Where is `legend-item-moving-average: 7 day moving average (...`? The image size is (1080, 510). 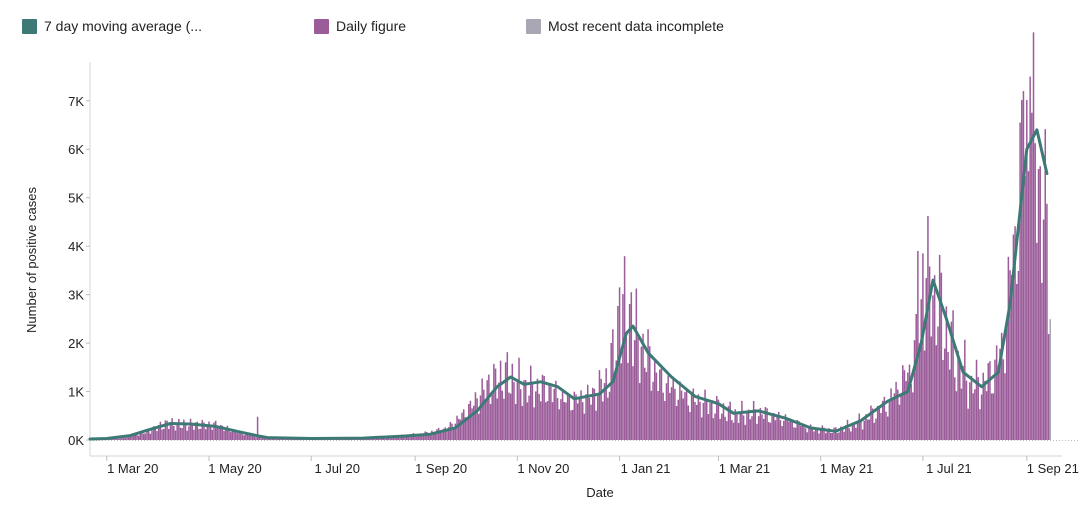
legend-item-moving-average: 7 day moving average (... is located at coordinates (112, 26).